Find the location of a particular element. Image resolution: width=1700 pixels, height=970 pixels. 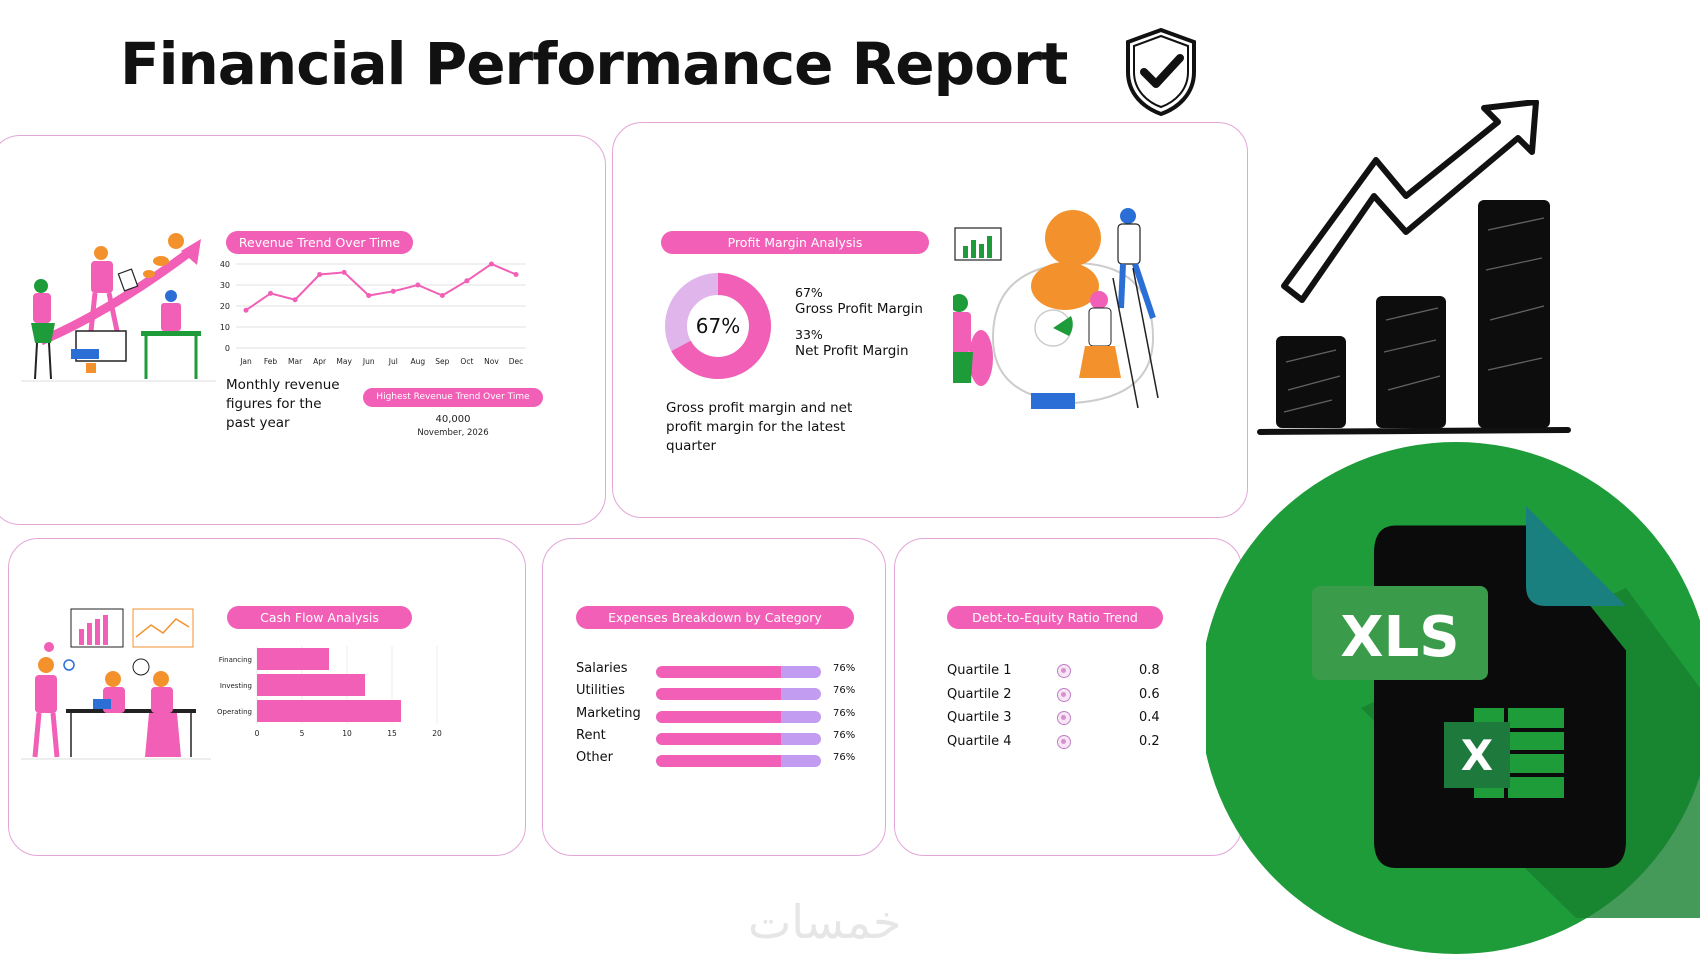

expense-label: Salaries is located at coordinates (602, 668).